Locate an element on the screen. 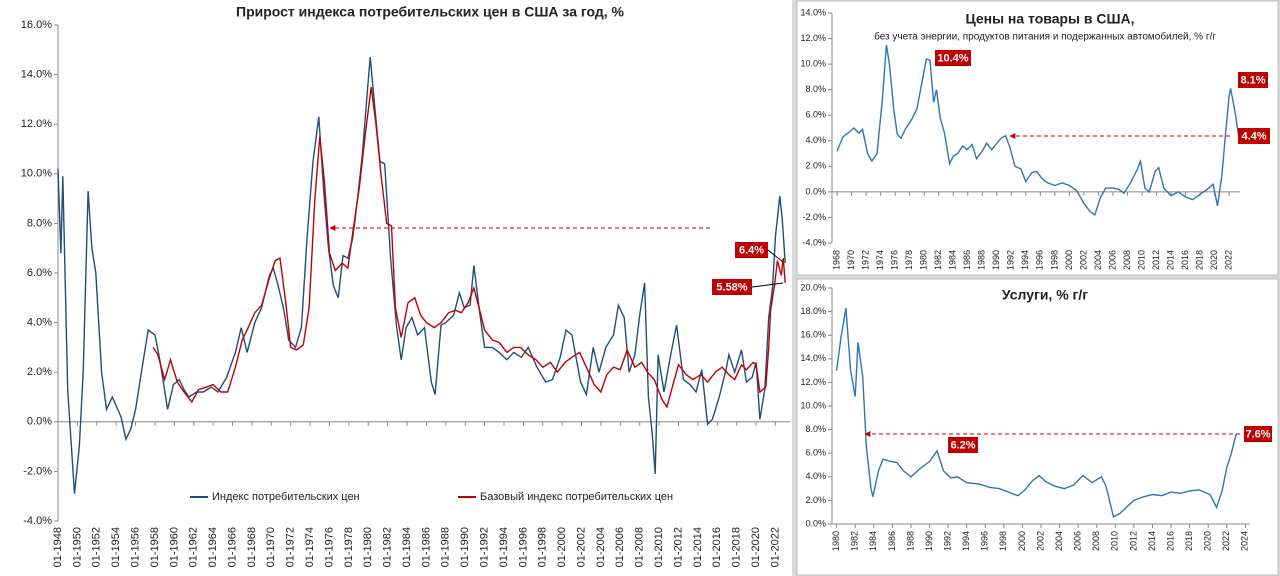  x-tick-label: 1972 is located at coordinates (865, 260).